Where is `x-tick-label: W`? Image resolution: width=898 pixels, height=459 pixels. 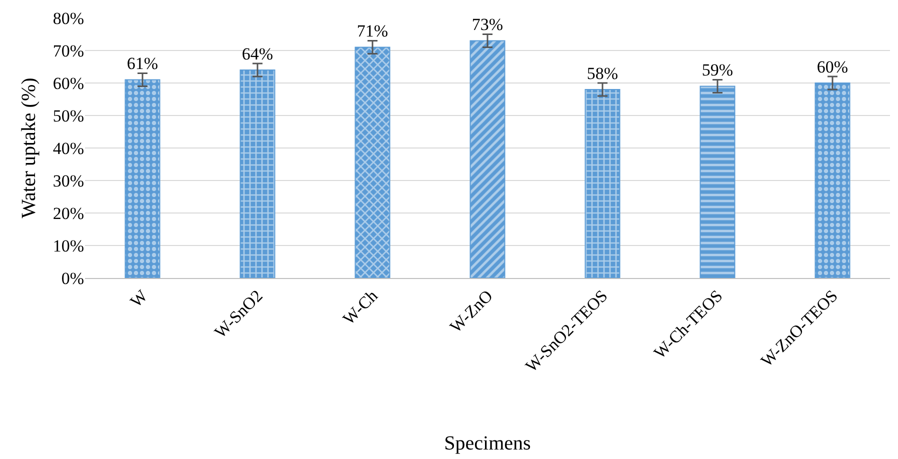 x-tick-label: W is located at coordinates (139, 299).